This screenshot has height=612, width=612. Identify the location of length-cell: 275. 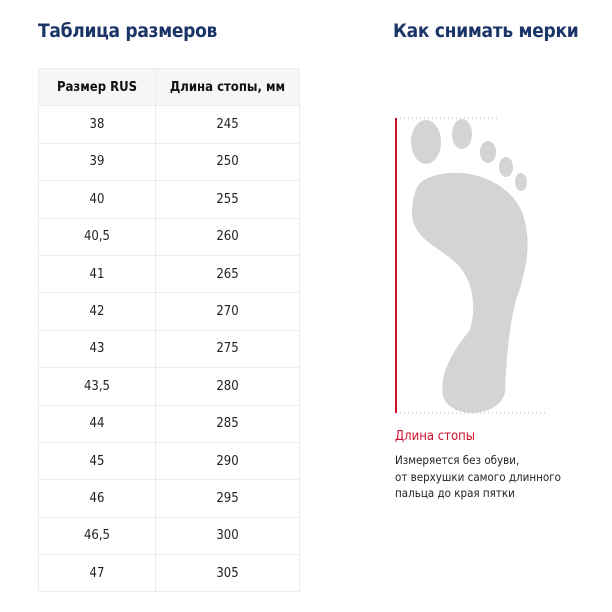
(227, 349).